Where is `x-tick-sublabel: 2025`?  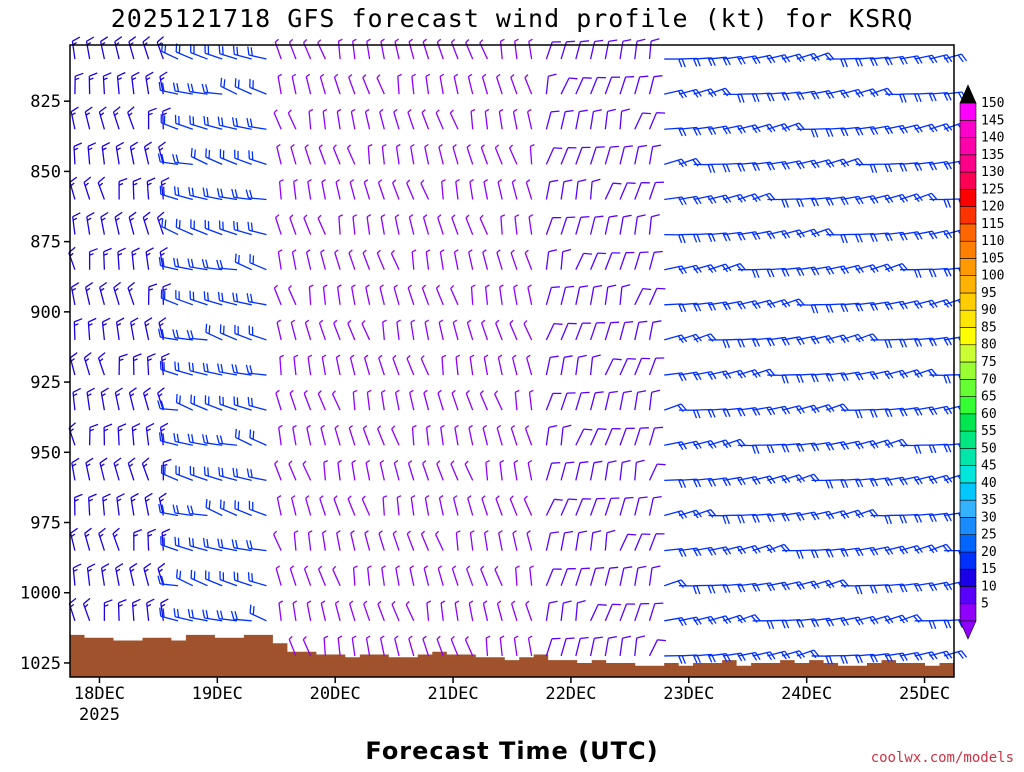 x-tick-sublabel: 2025 is located at coordinates (99, 715).